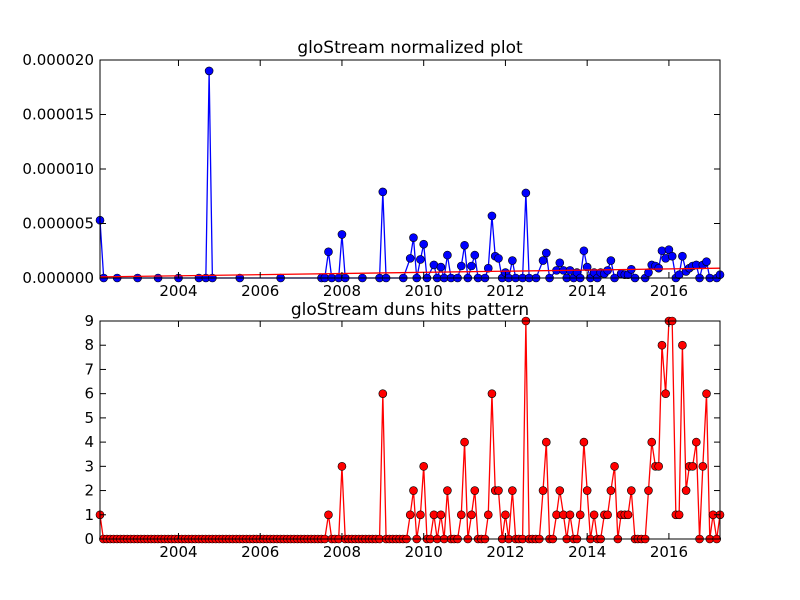 The image size is (800, 600). I want to click on y-tick-label-1-1: 1, so click(89, 515).